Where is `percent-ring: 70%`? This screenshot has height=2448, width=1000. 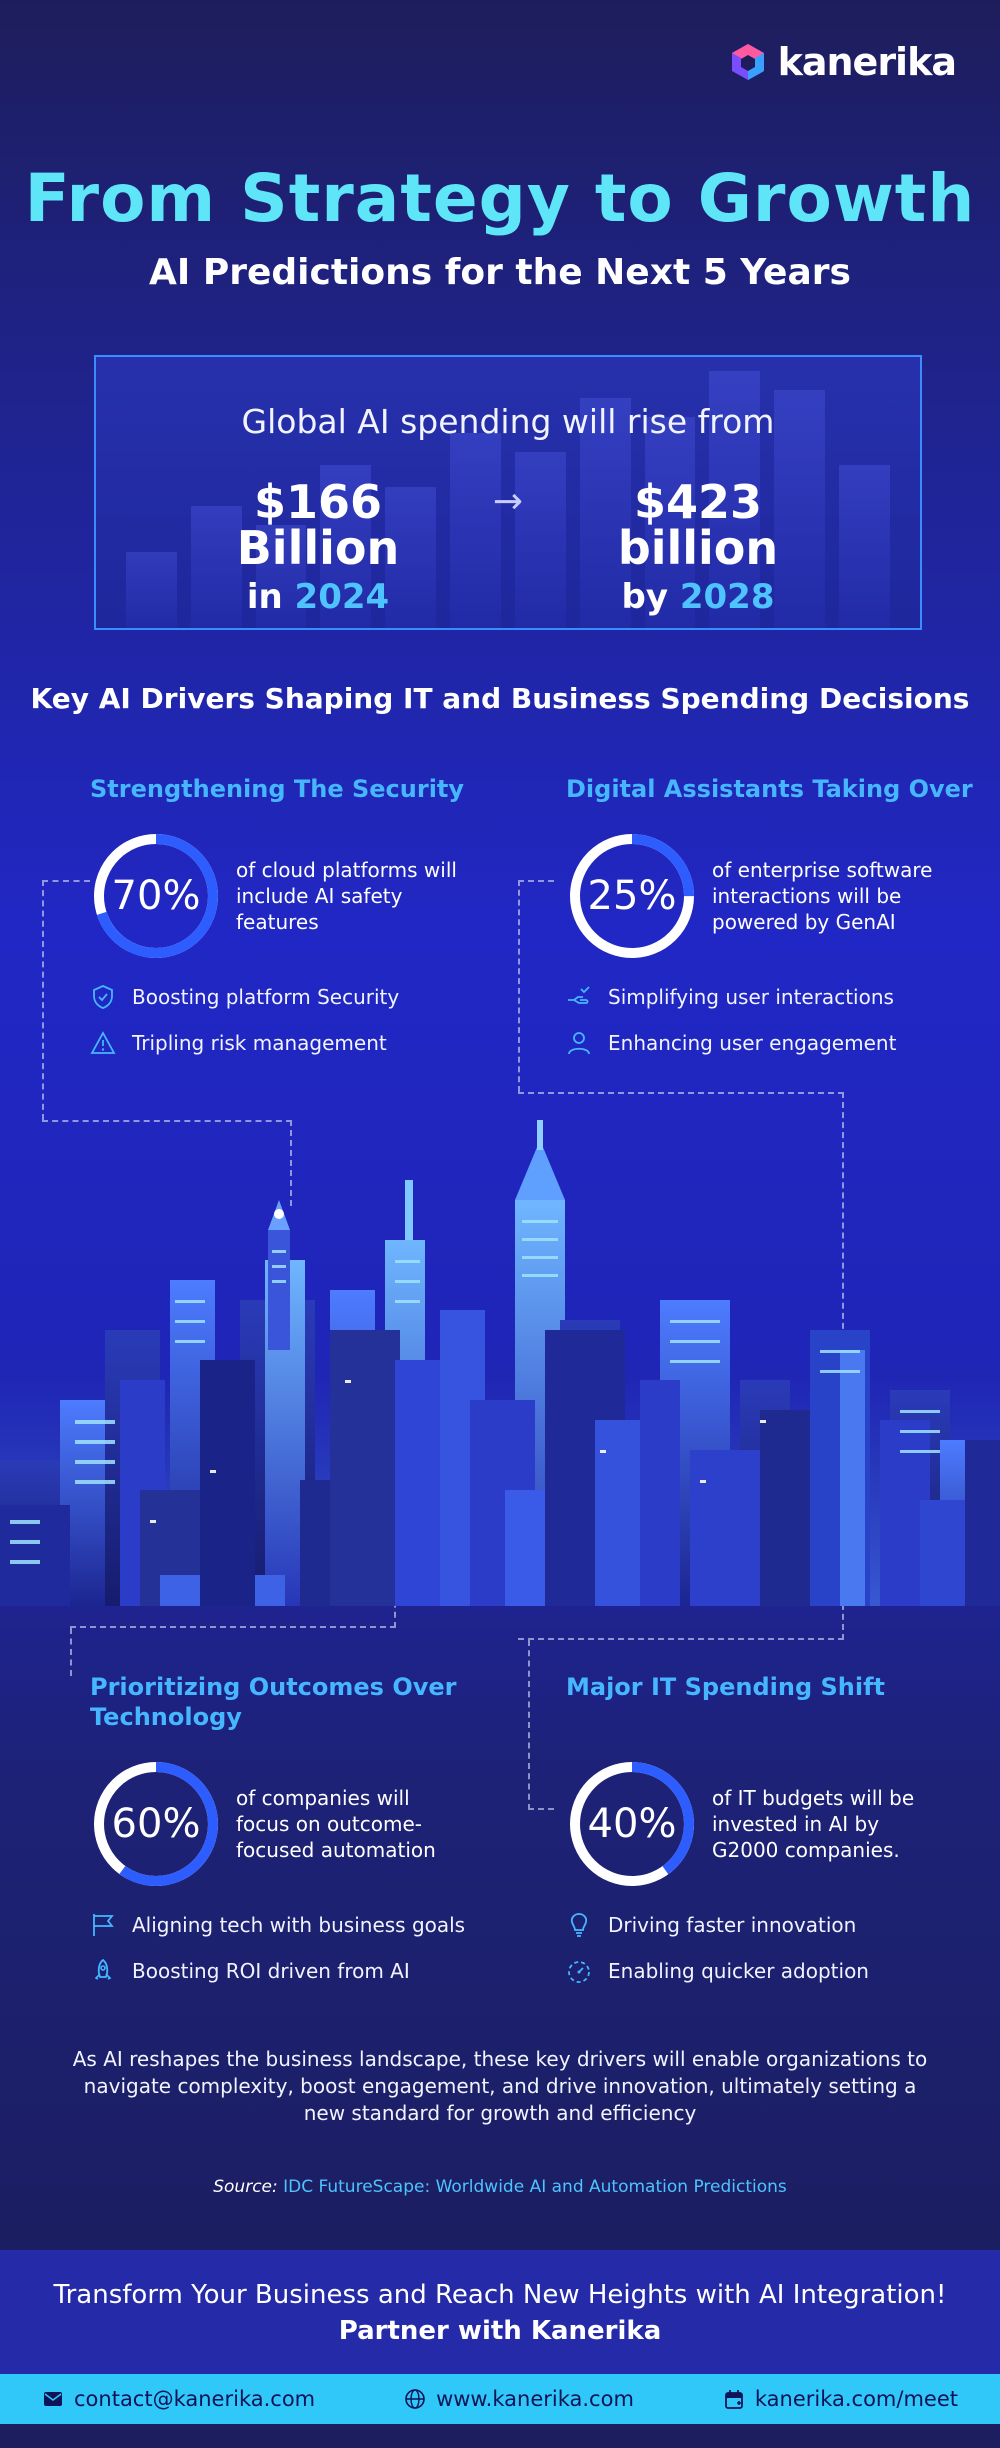
percent-ring: 70% is located at coordinates (156, 896).